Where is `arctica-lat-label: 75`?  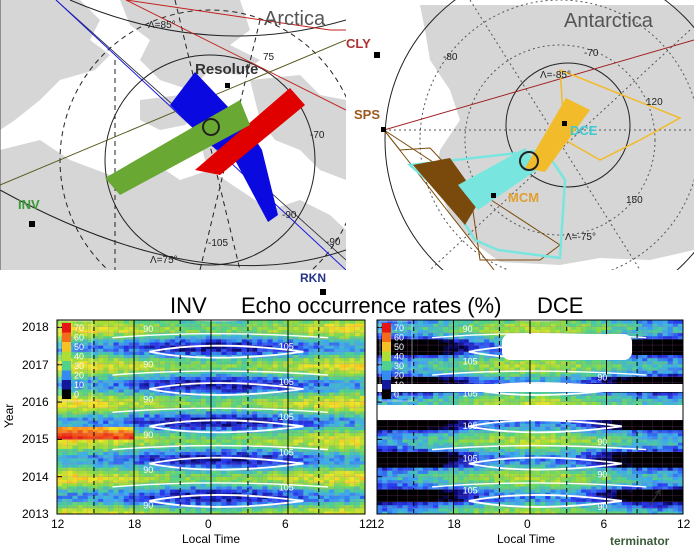
arctica-lat-label: 75 is located at coordinates (269, 57).